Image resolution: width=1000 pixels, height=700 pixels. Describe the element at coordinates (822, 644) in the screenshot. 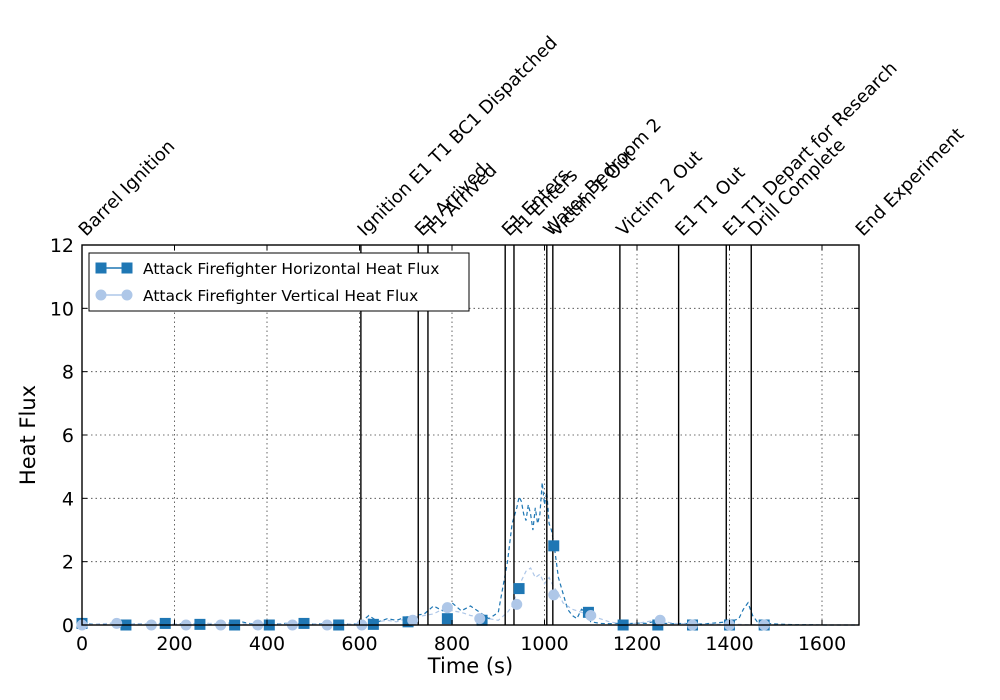

I see `x-tick-label: 1600` at that location.